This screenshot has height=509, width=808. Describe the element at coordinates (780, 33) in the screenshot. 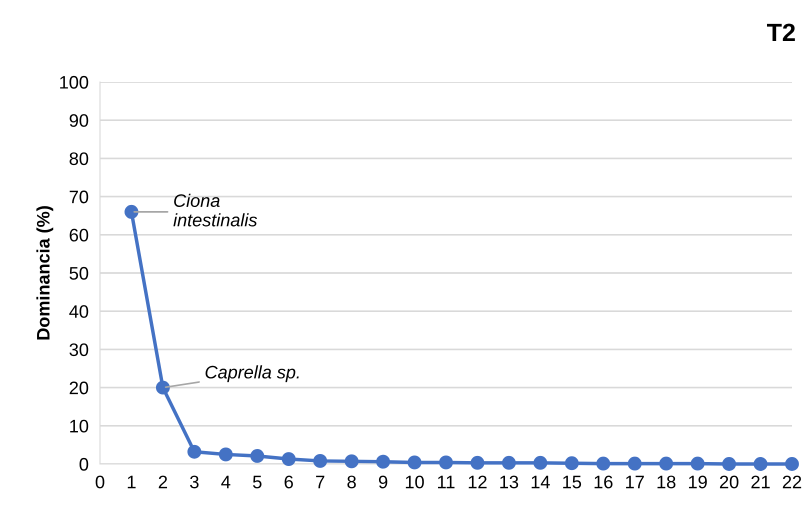

I see `chart-title: T2` at that location.